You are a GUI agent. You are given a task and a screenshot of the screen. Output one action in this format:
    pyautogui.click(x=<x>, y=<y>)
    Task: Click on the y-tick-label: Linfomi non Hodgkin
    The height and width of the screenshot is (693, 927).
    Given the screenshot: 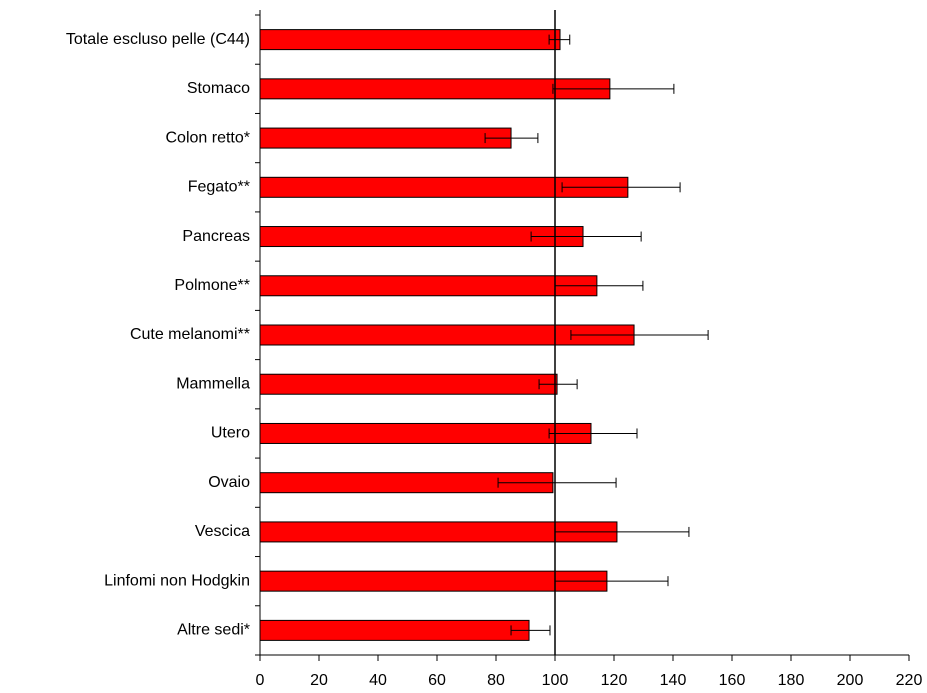 What is the action you would take?
    pyautogui.click(x=177, y=580)
    